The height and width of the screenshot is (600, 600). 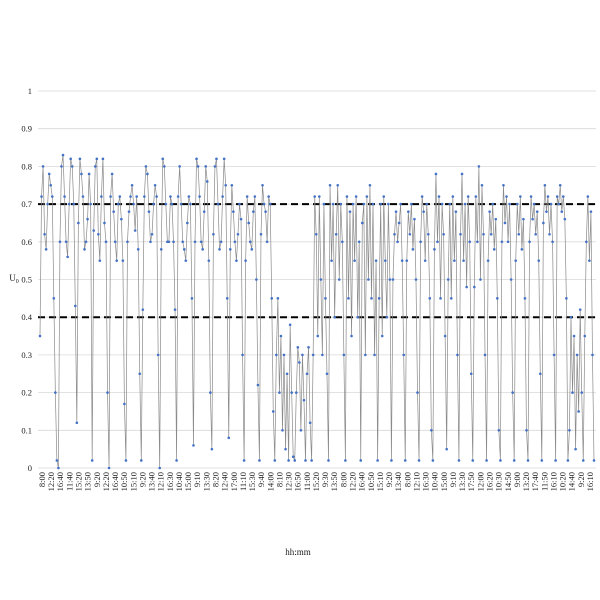 I want to click on x-tick-label: 11:50, so click(x=544, y=481).